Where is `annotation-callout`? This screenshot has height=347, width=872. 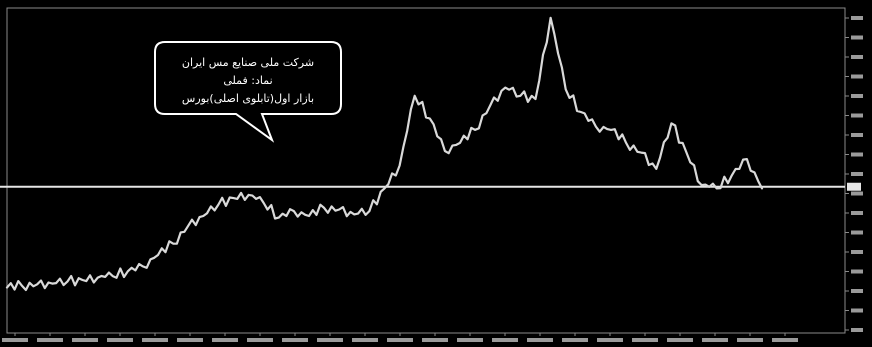 annotation-callout is located at coordinates (248, 92).